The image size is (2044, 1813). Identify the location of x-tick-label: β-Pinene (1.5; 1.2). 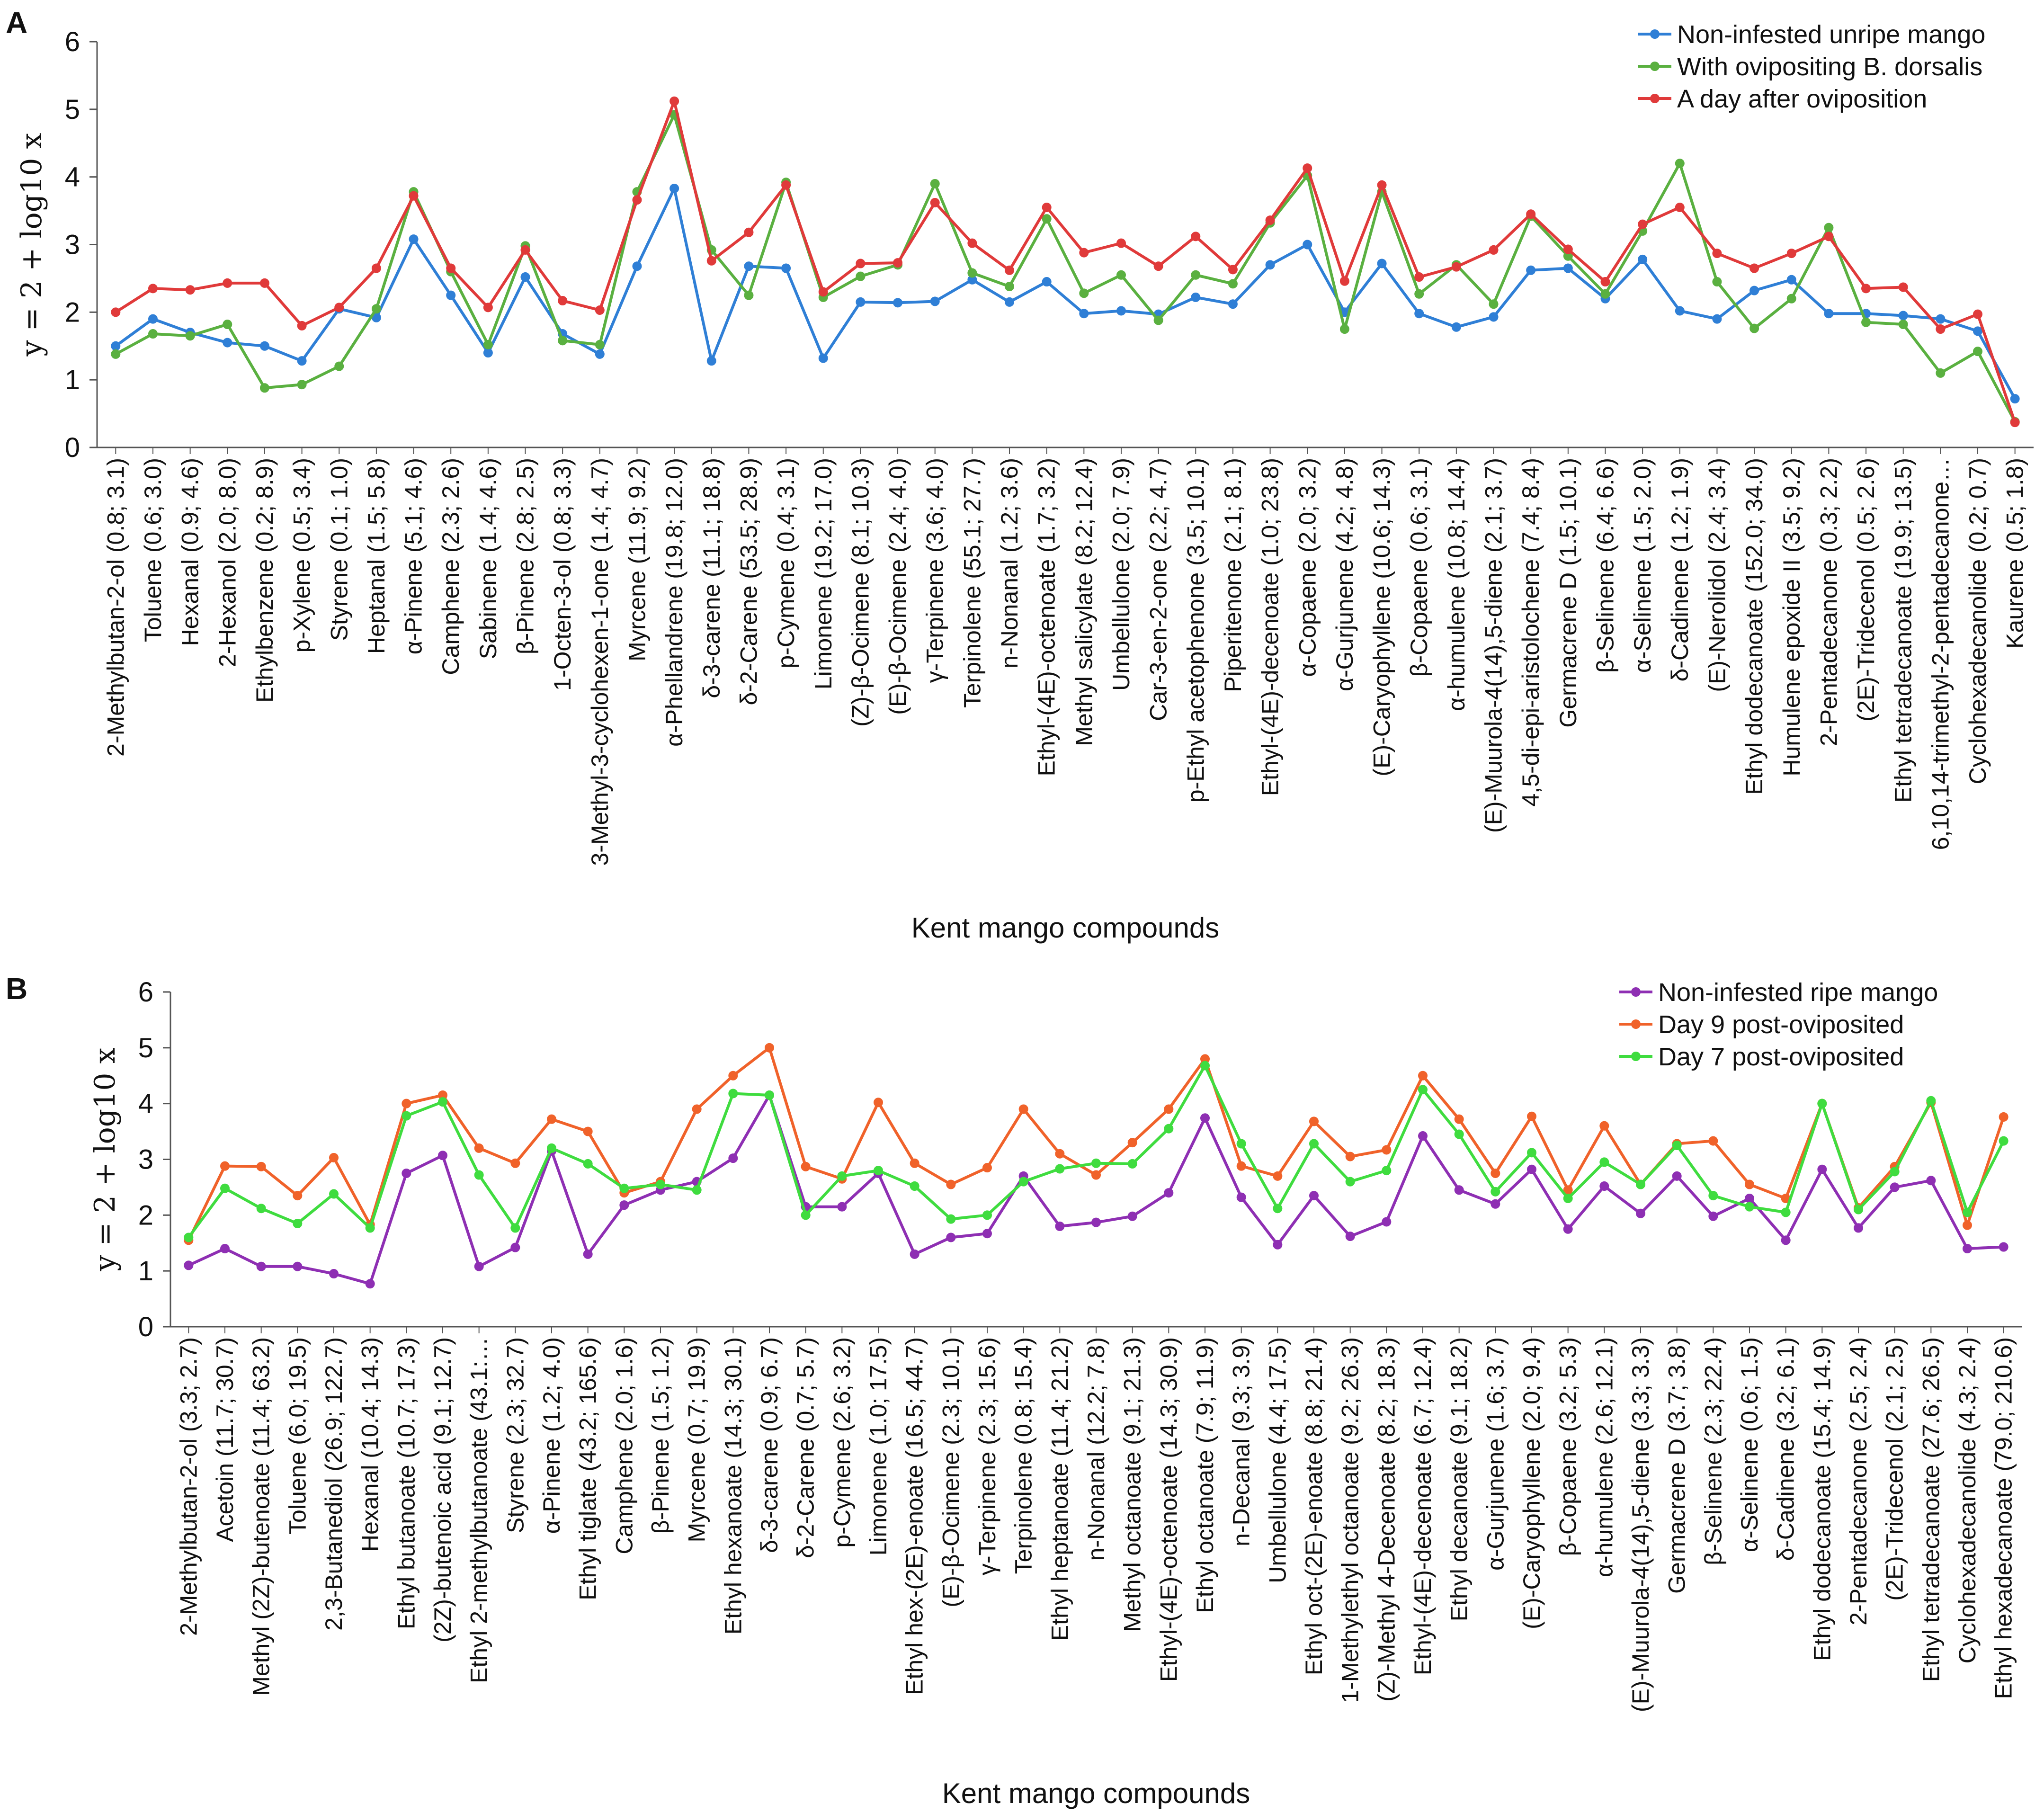
(660, 1435).